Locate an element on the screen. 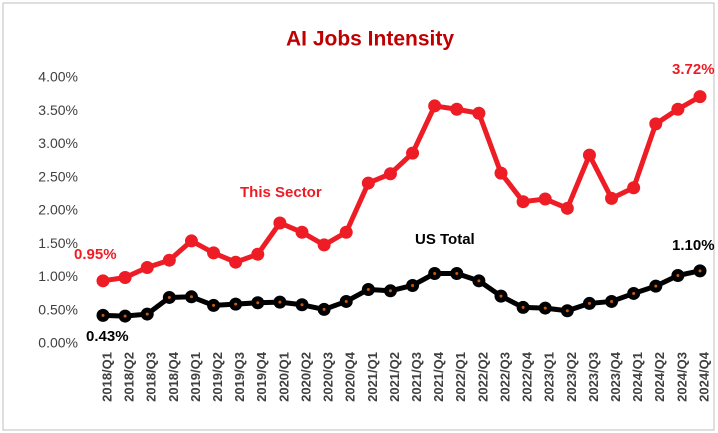  x-tick-label: 2019/Q3 is located at coordinates (239, 377).